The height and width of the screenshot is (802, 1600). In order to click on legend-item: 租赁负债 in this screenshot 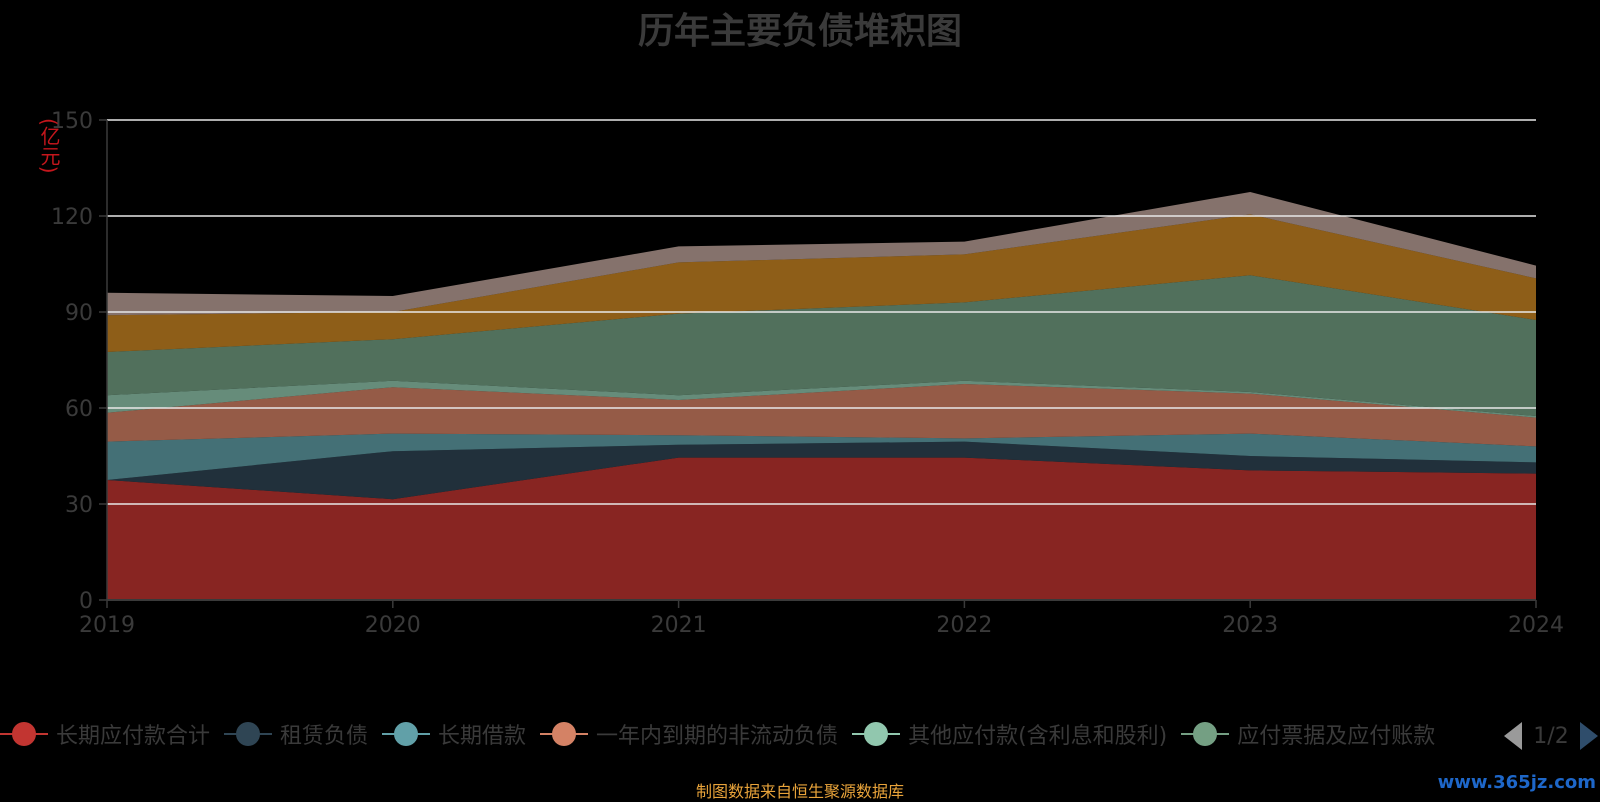, I will do `click(296, 734)`.